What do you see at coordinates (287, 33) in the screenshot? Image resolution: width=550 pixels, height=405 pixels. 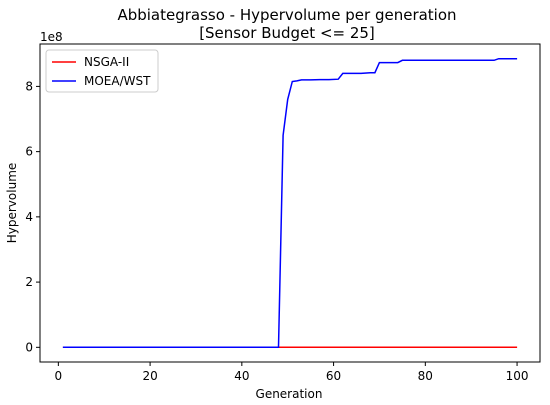 I see `chart-subtitle: [Sensor Budget <= 25]` at bounding box center [287, 33].